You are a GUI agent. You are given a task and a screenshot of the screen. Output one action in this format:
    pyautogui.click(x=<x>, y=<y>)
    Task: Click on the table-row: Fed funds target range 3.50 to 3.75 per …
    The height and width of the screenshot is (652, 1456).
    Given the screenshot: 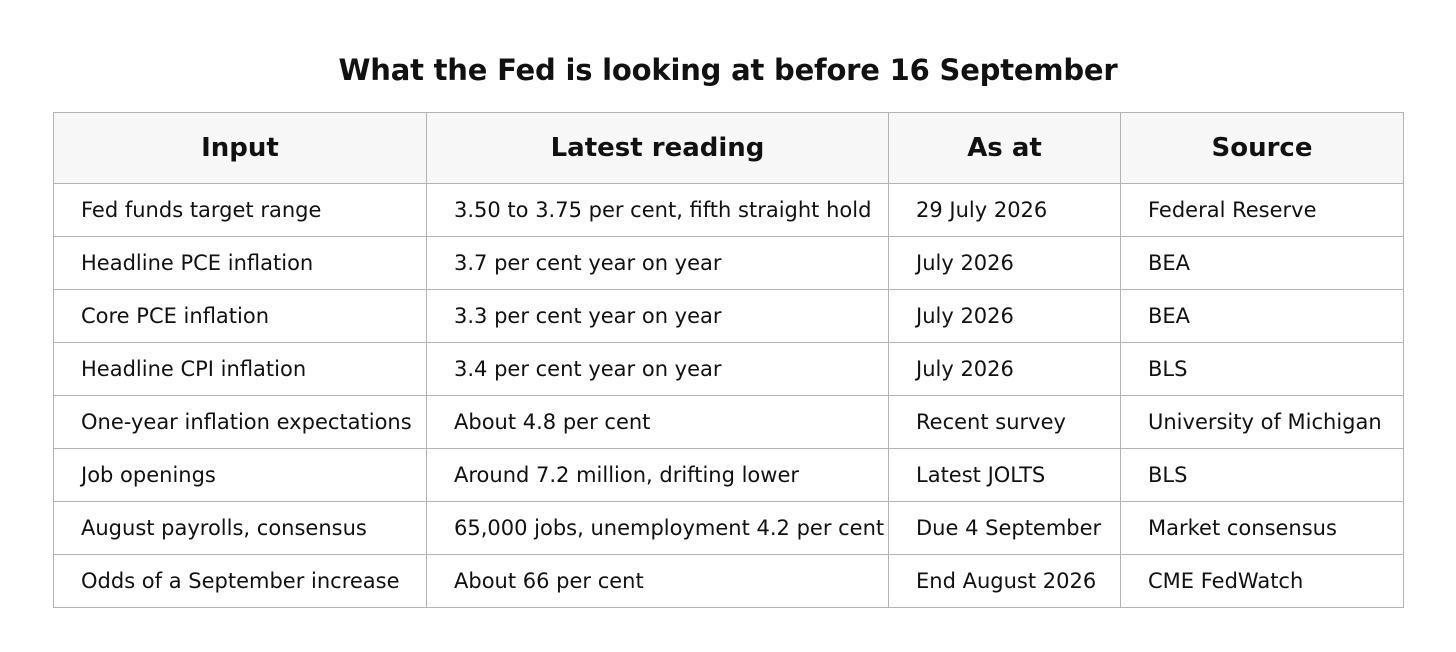 What is the action you would take?
    pyautogui.click(x=728, y=210)
    